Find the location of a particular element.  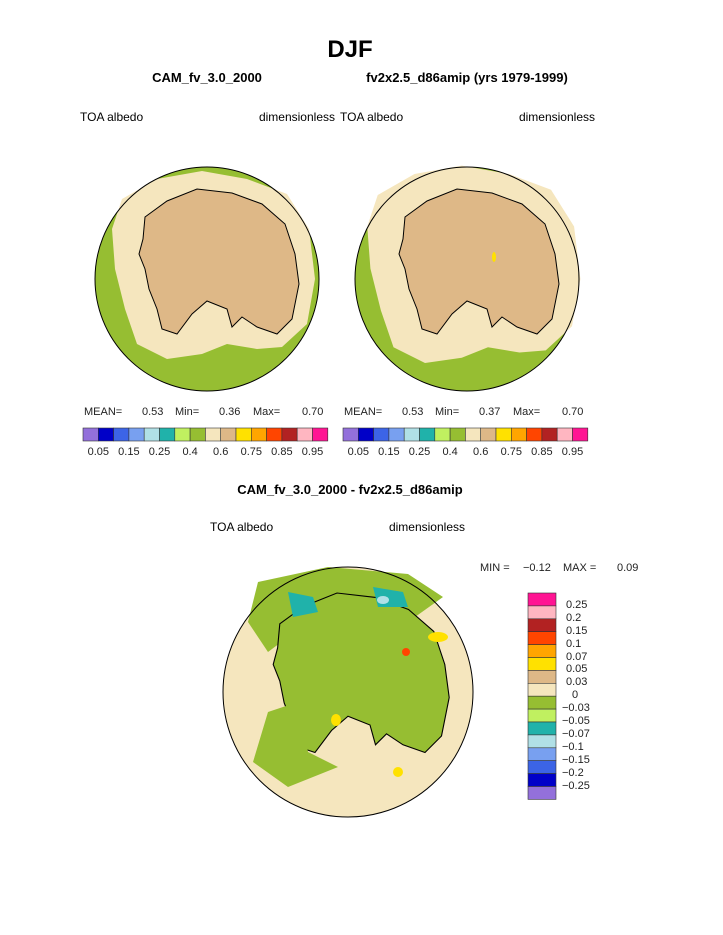

diff-colorbar-tick-label: −0.05 is located at coordinates (576, 721).